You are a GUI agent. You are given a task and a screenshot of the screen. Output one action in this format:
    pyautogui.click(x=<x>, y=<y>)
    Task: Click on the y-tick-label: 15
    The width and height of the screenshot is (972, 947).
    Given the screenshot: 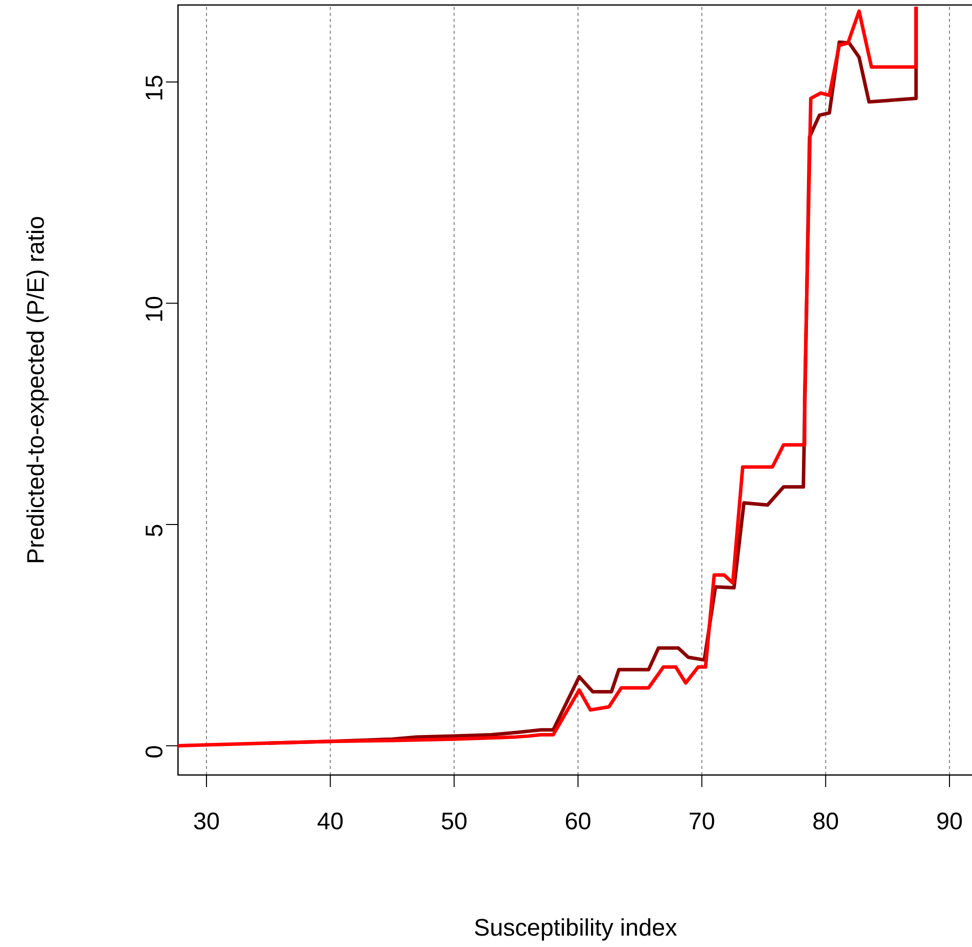 What is the action you would take?
    pyautogui.click(x=154, y=88)
    